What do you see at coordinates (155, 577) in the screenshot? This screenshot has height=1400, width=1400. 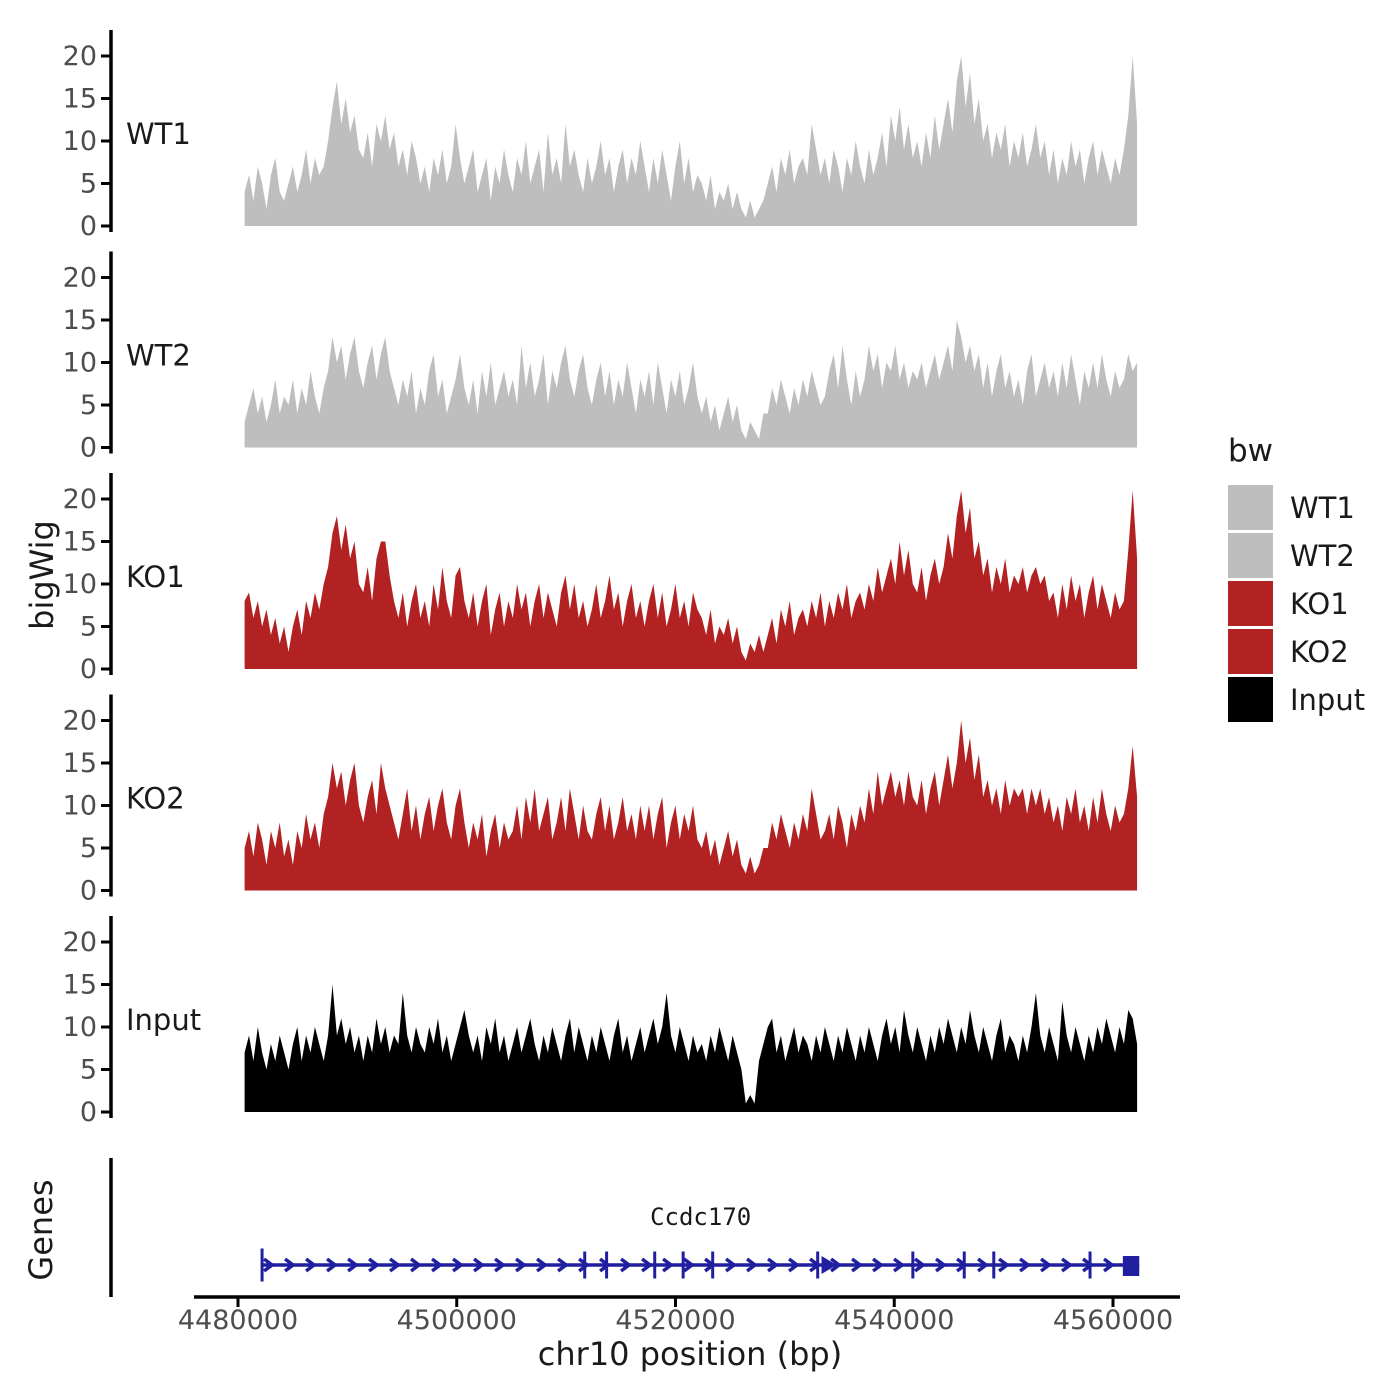 I see `track-label-ko1: KO1` at bounding box center [155, 577].